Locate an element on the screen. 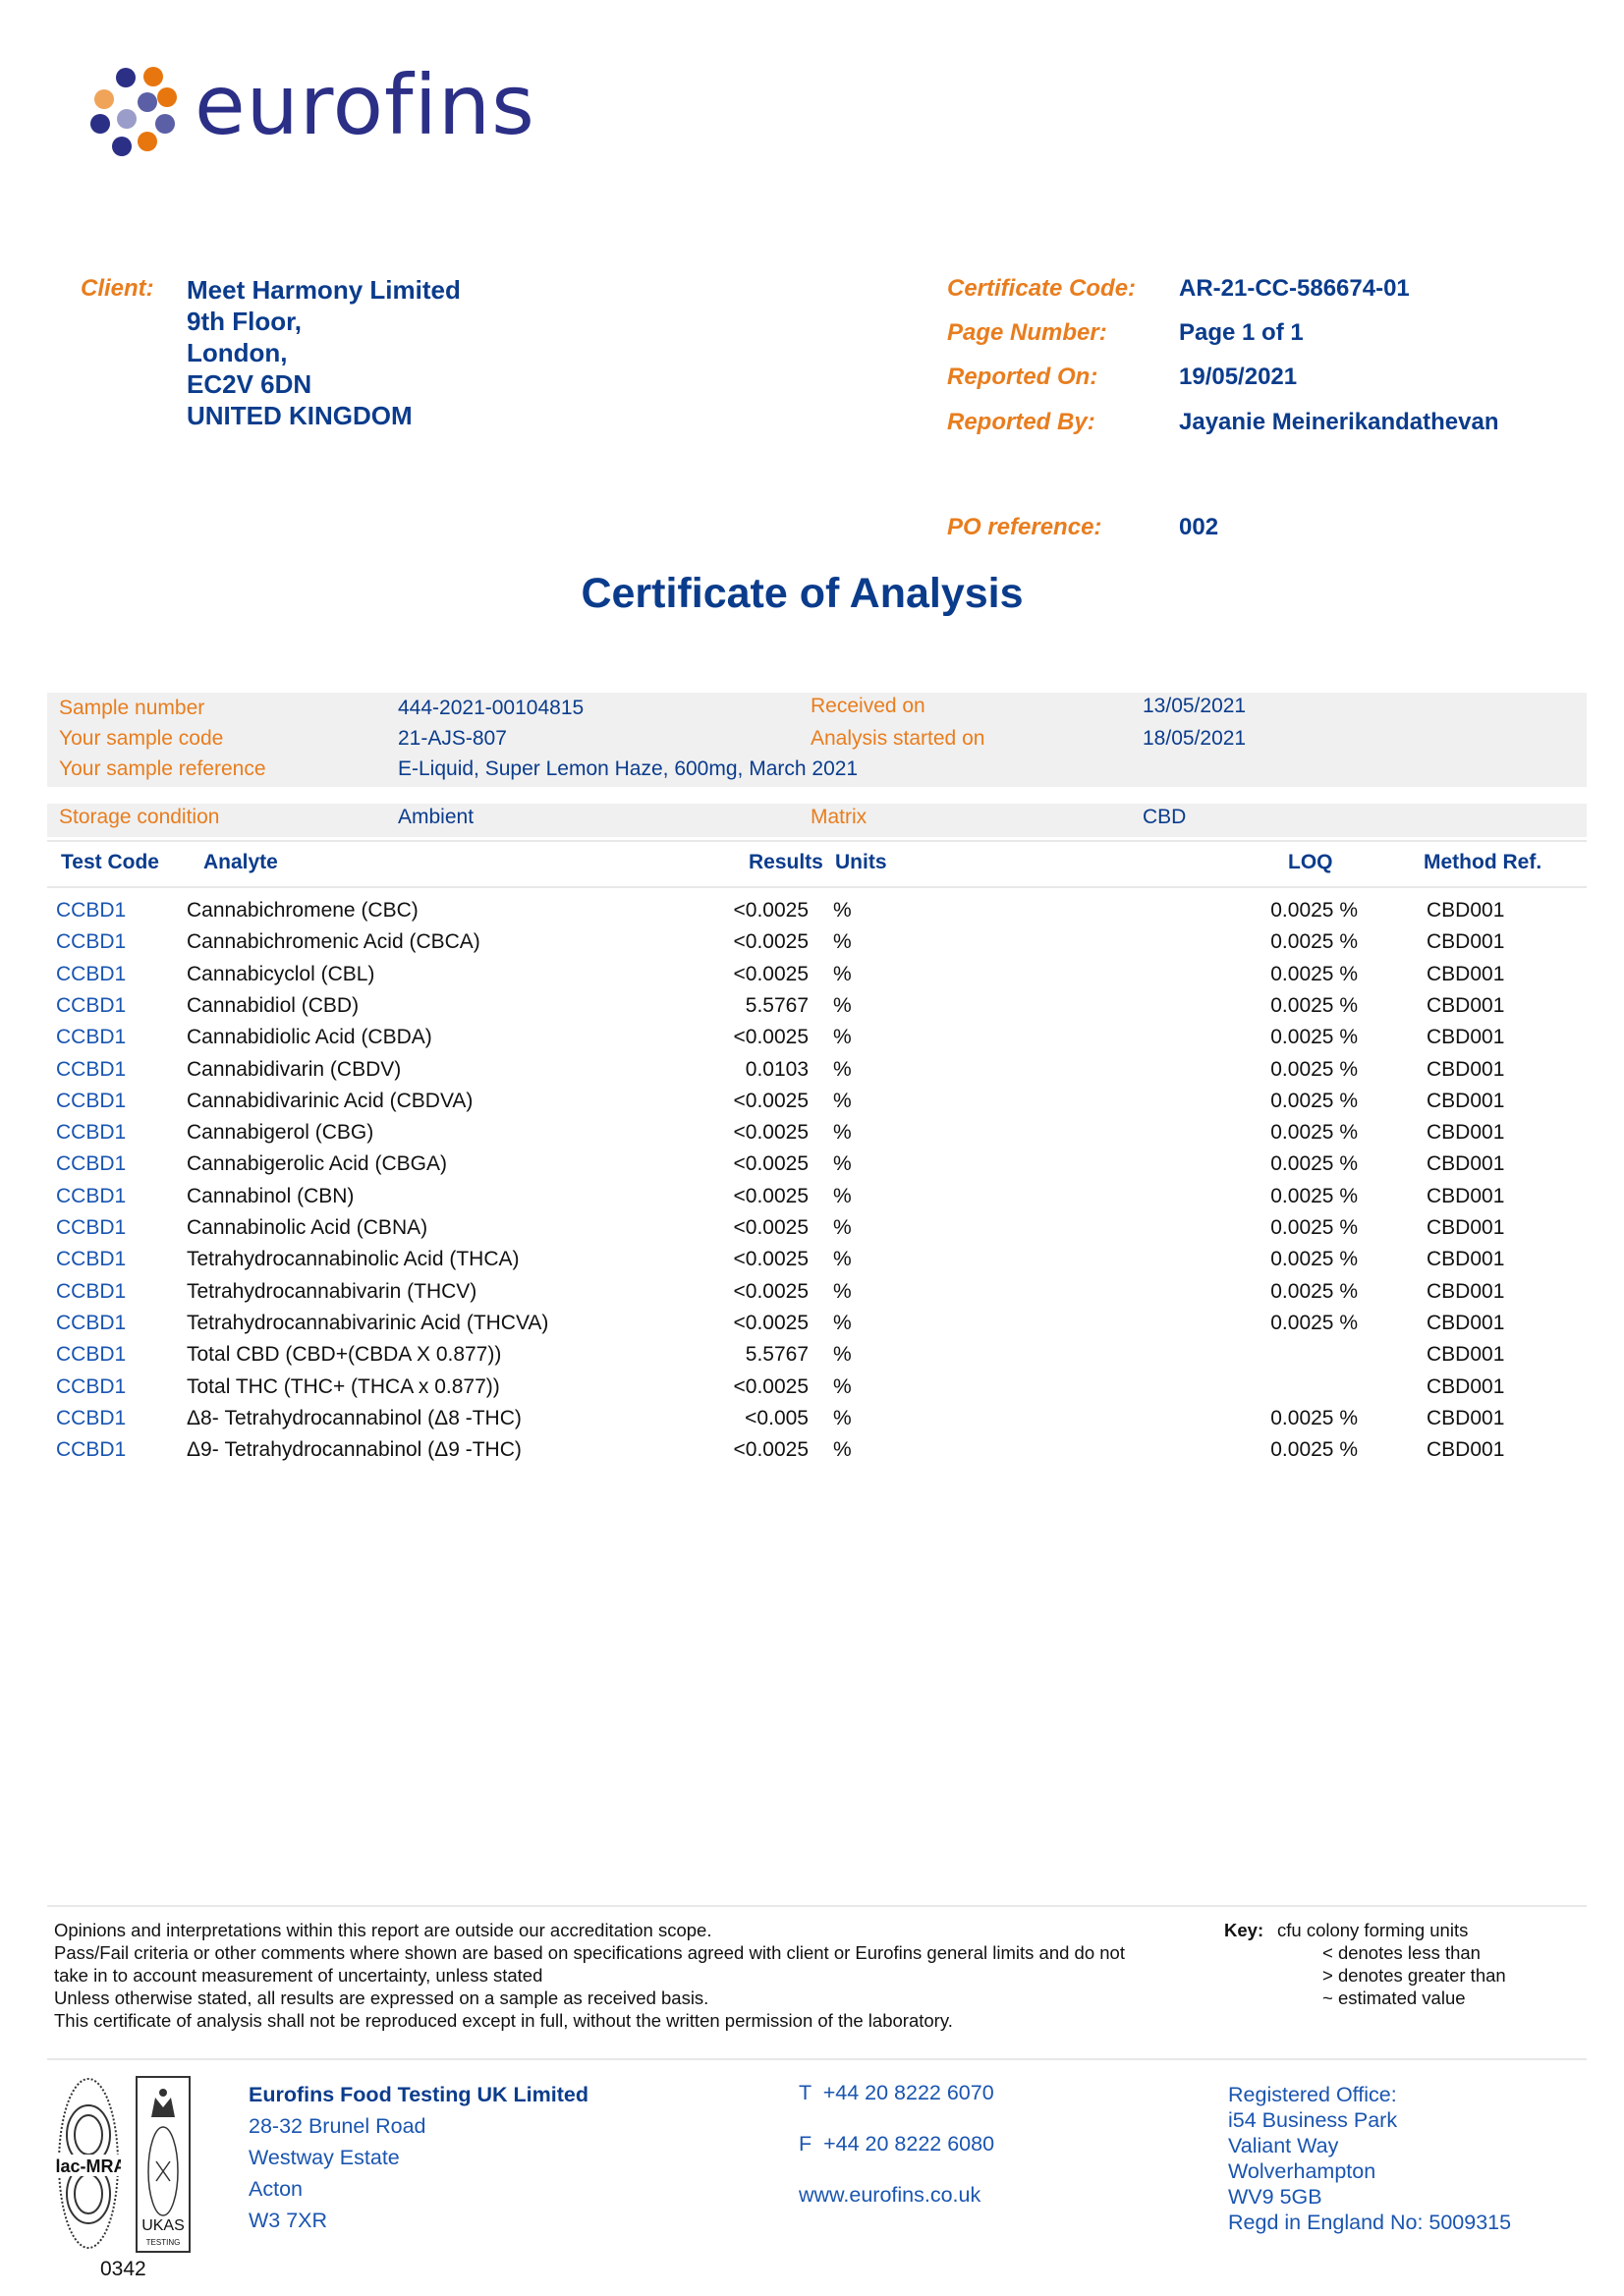  analyte: Cannabichromene (CBC) is located at coordinates (303, 910).